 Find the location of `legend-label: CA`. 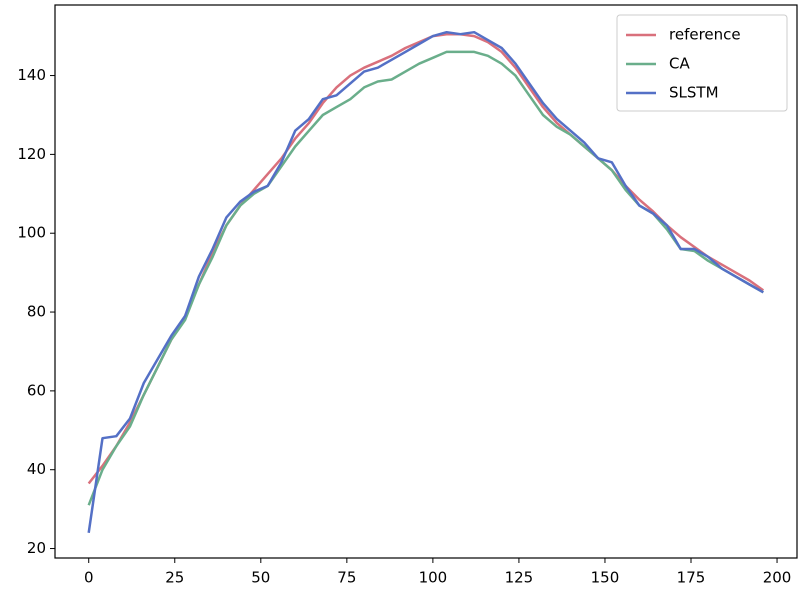

legend-label: CA is located at coordinates (679, 64).